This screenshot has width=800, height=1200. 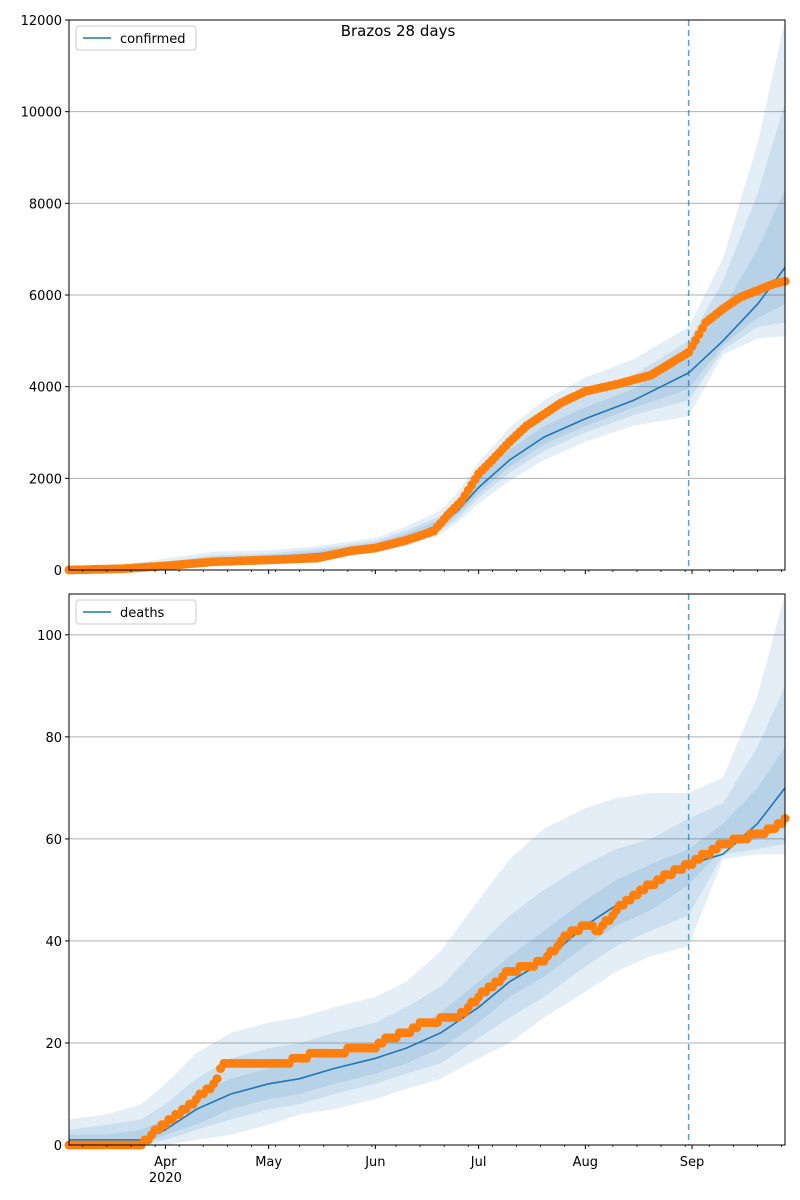 What do you see at coordinates (478, 1162) in the screenshot?
I see `x-tick-label: Jul` at bounding box center [478, 1162].